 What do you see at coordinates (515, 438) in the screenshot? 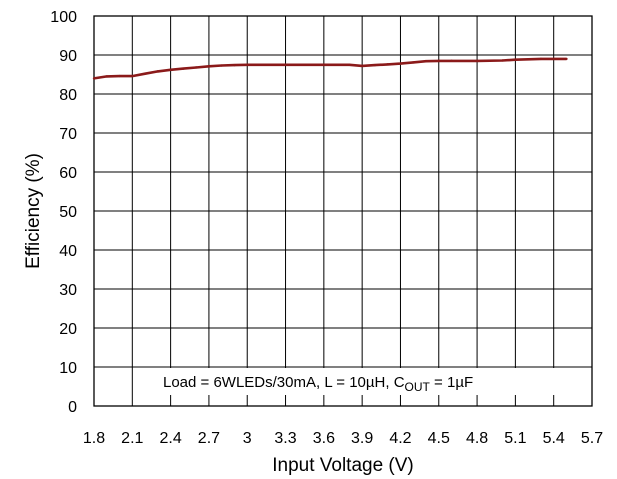
I see `x-tick-label: 5.1` at bounding box center [515, 438].